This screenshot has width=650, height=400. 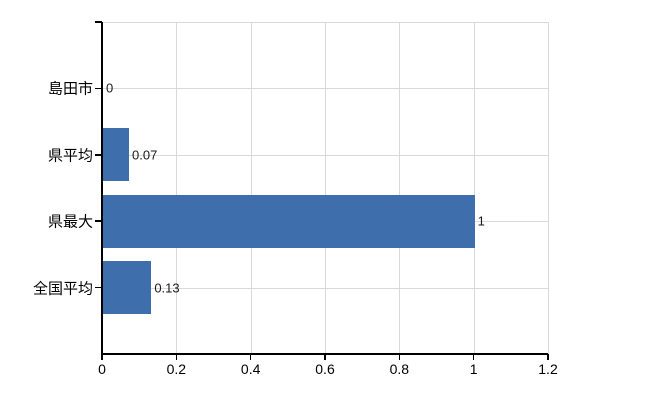 I want to click on bar-value-label: 0, so click(x=110, y=88).